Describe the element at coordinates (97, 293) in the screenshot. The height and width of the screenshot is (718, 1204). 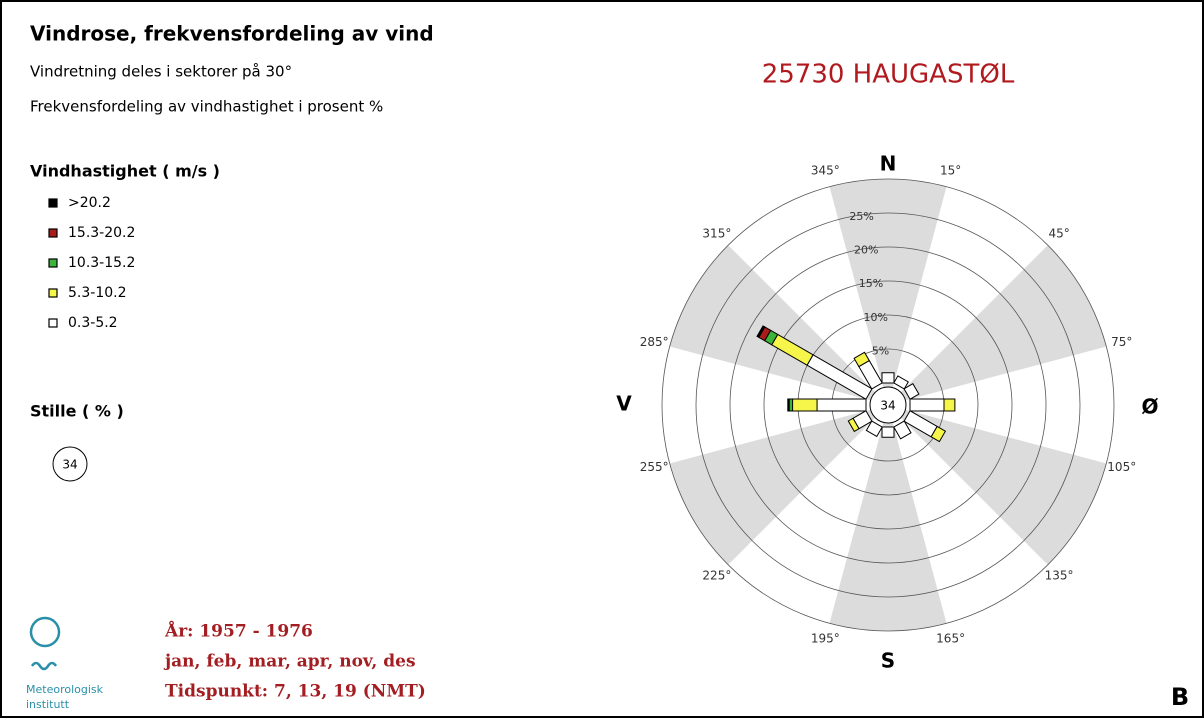
I see `legend-label: 5.3-10.2` at that location.